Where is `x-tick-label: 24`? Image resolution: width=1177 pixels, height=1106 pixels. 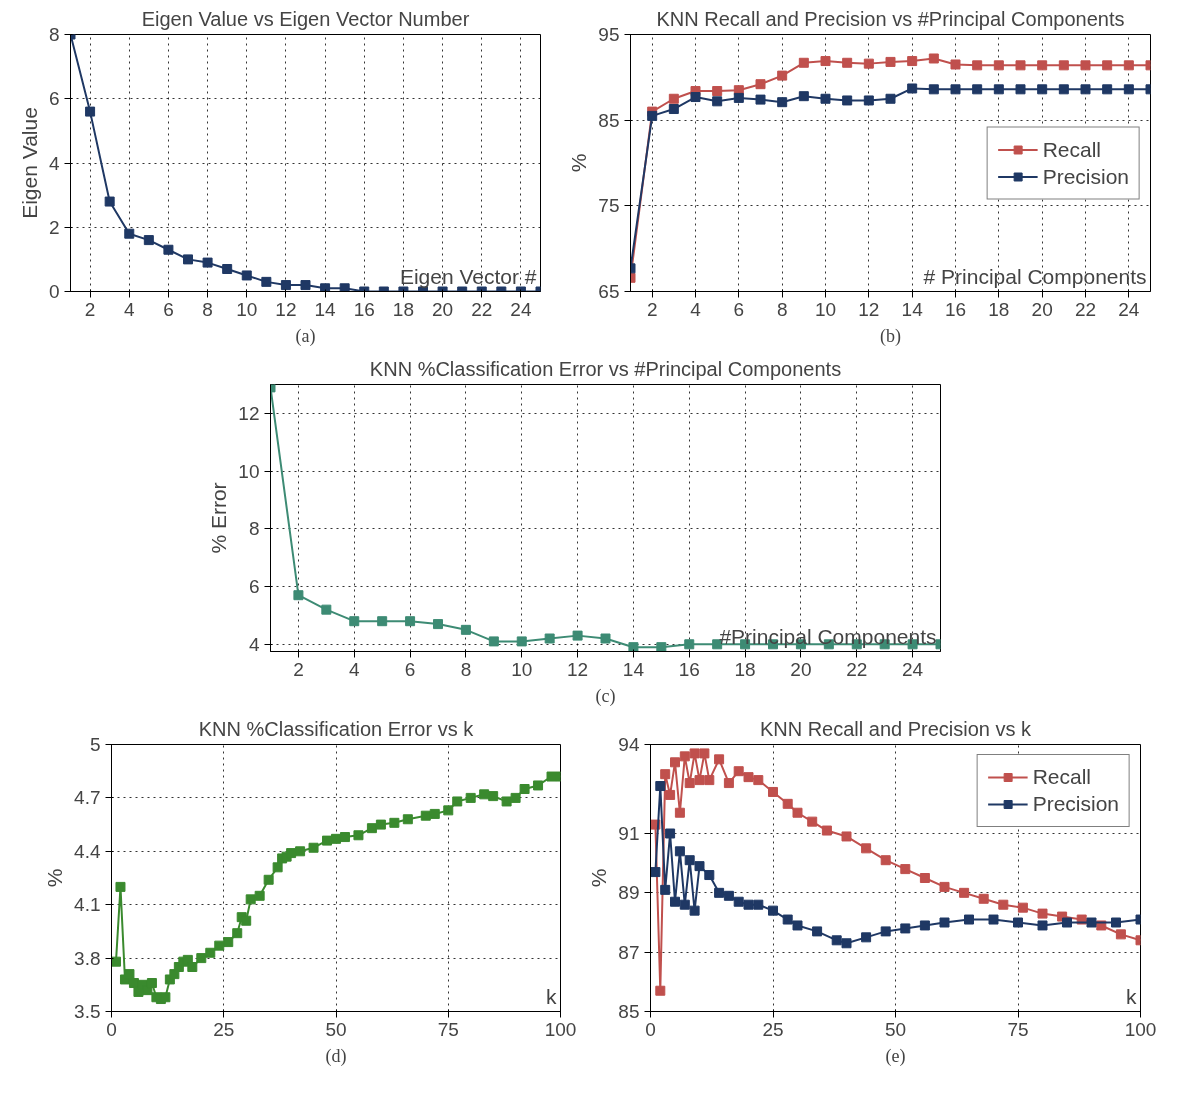 x-tick-label: 24 is located at coordinates (521, 309).